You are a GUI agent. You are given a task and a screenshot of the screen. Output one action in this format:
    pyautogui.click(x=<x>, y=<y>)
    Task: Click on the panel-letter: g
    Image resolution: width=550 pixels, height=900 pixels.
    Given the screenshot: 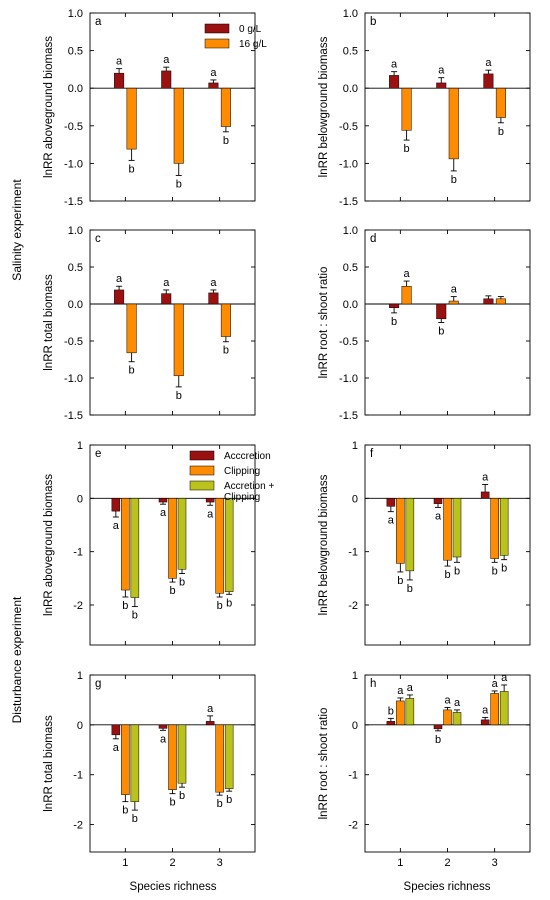 What is the action you would take?
    pyautogui.click(x=98, y=684)
    